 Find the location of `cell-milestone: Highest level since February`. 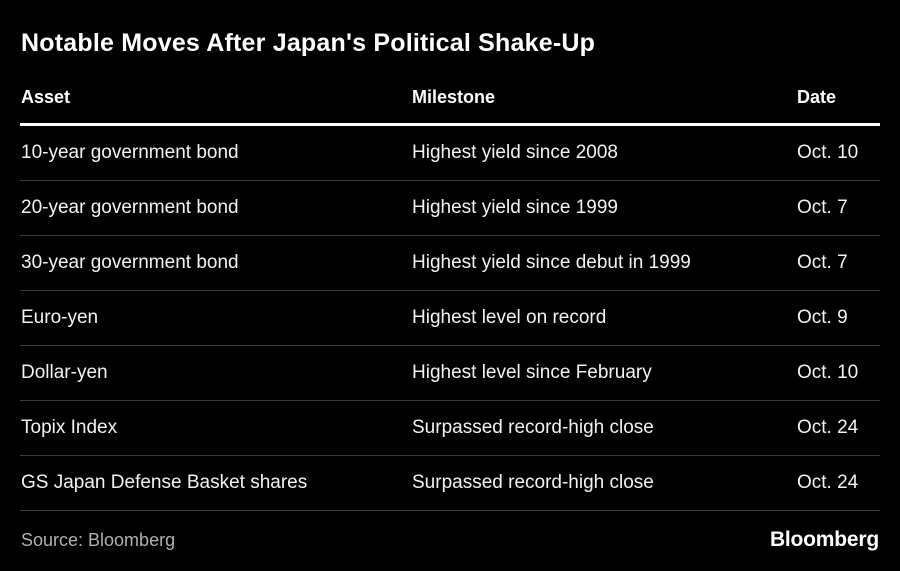

cell-milestone: Highest level since February is located at coordinates (532, 372).